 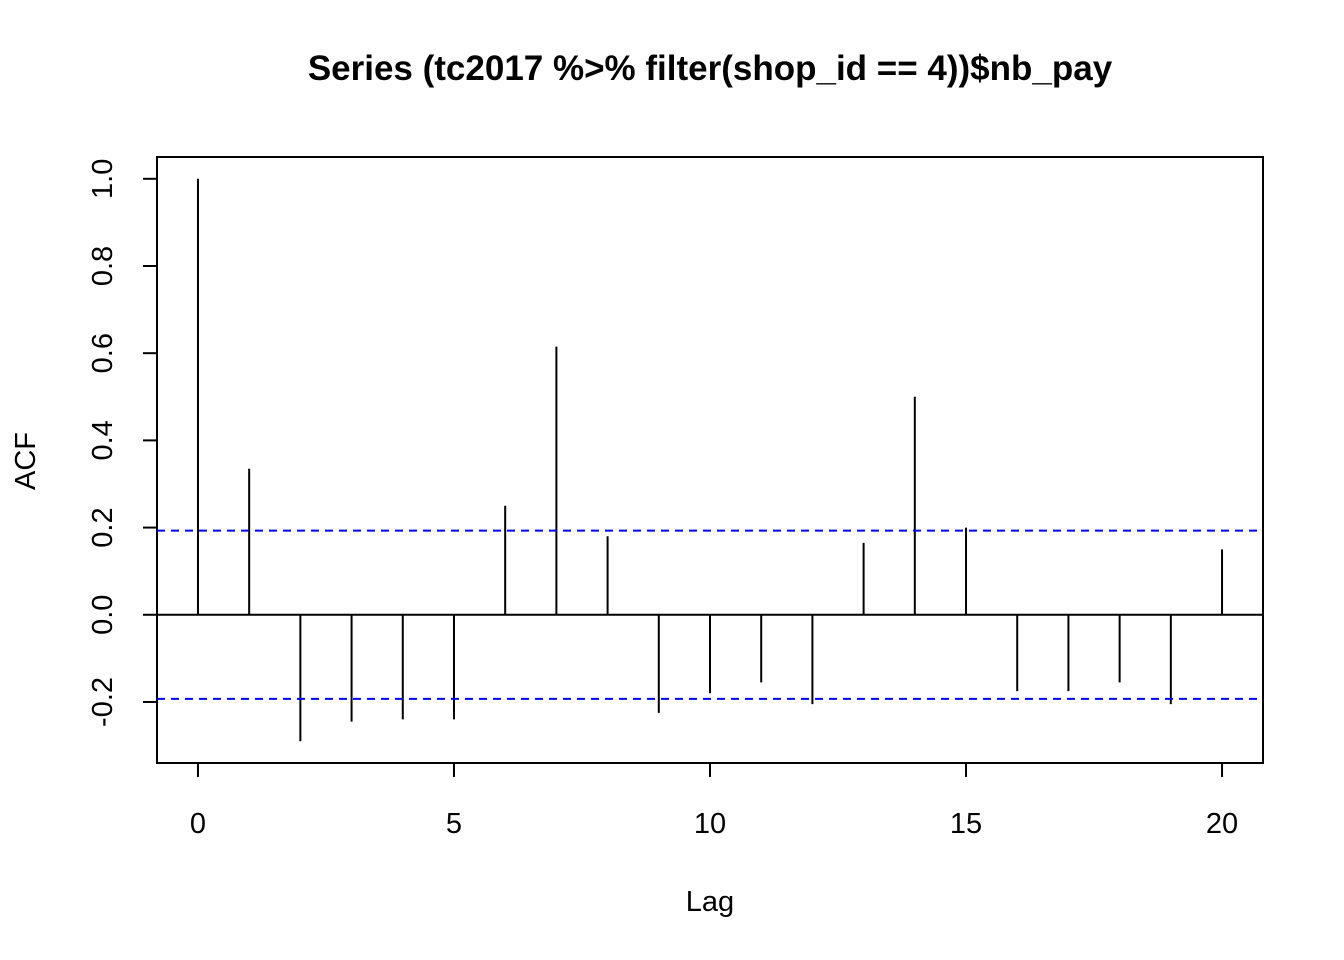 I want to click on y-tick-label: 0.2, so click(x=103, y=527).